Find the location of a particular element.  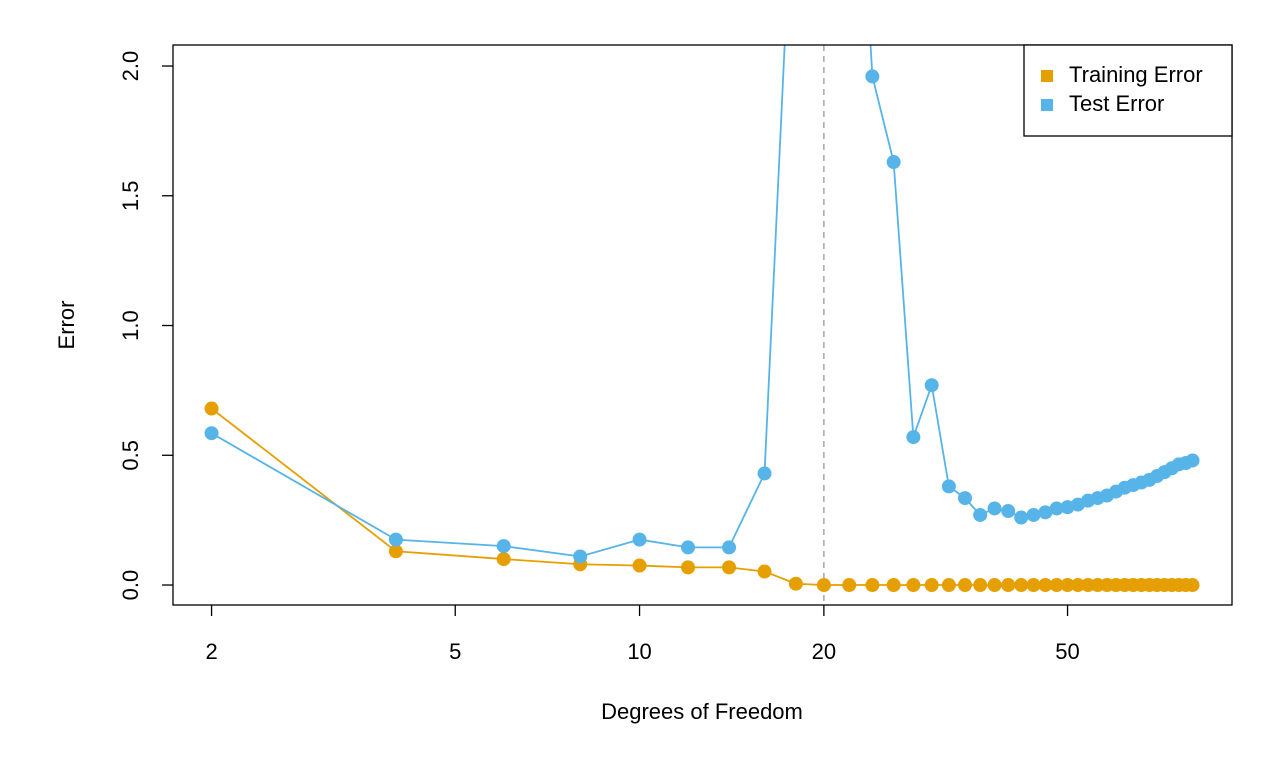

x-tick-label: 20 is located at coordinates (824, 651).